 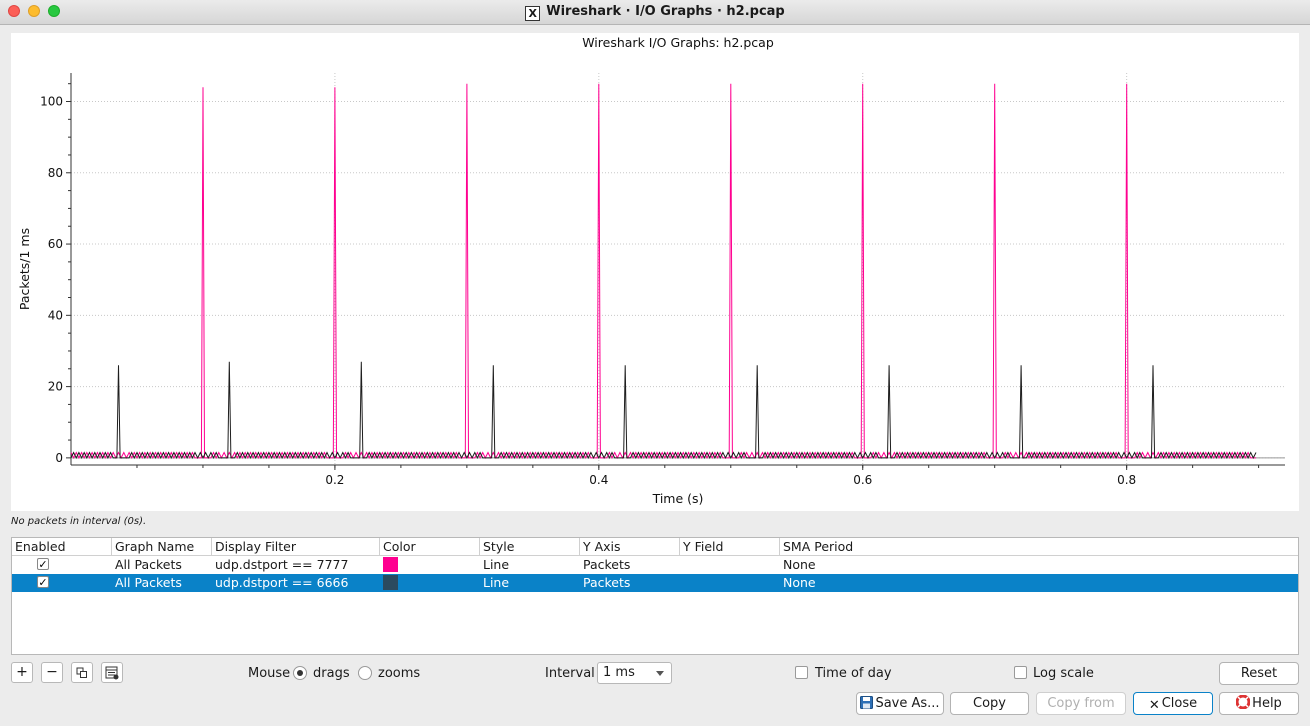 I want to click on y-tick-label: 60, so click(x=55, y=244).